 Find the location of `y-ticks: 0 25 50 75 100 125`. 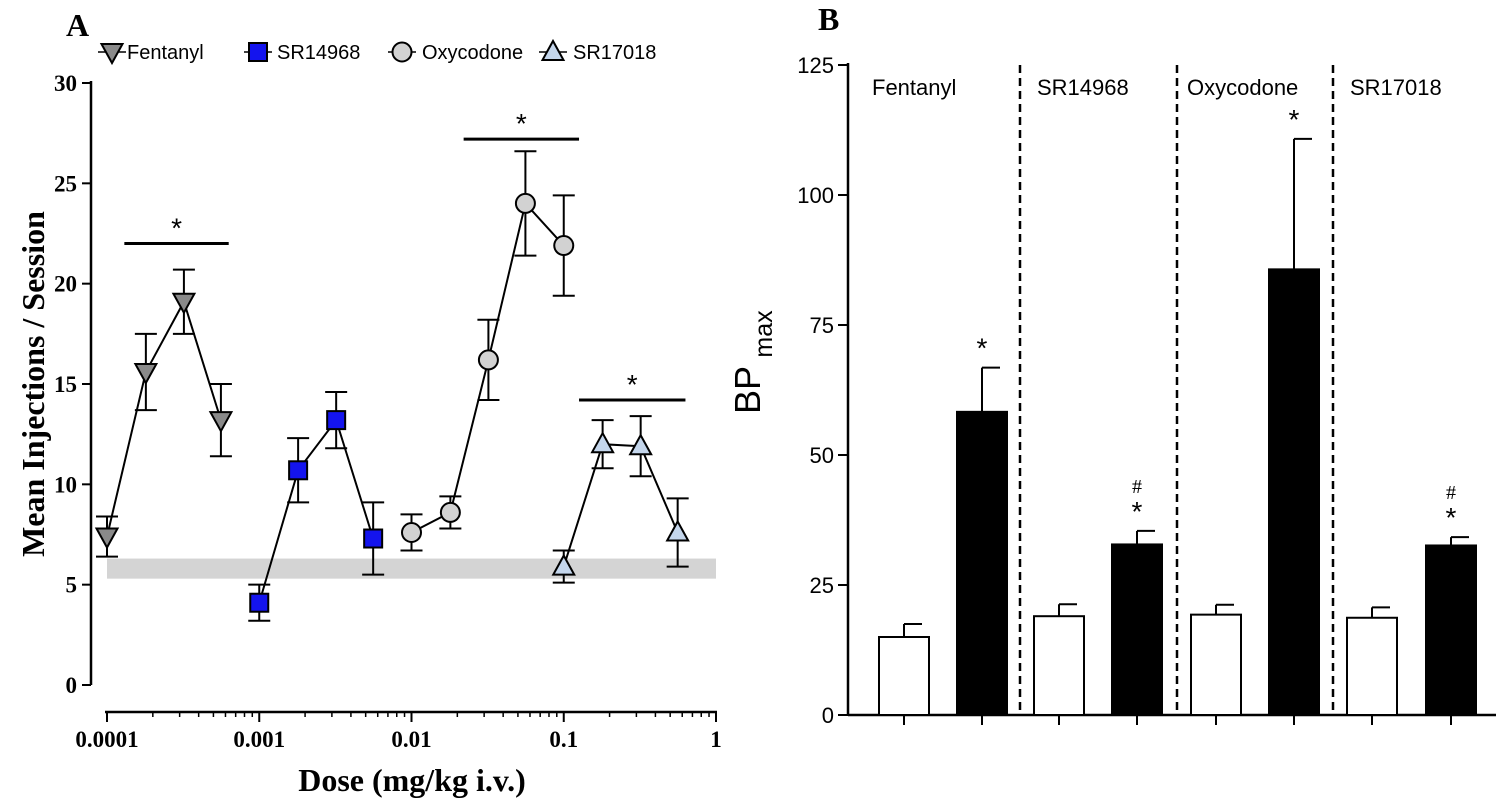

y-ticks: 0 25 50 75 100 125 is located at coordinates (822, 390).